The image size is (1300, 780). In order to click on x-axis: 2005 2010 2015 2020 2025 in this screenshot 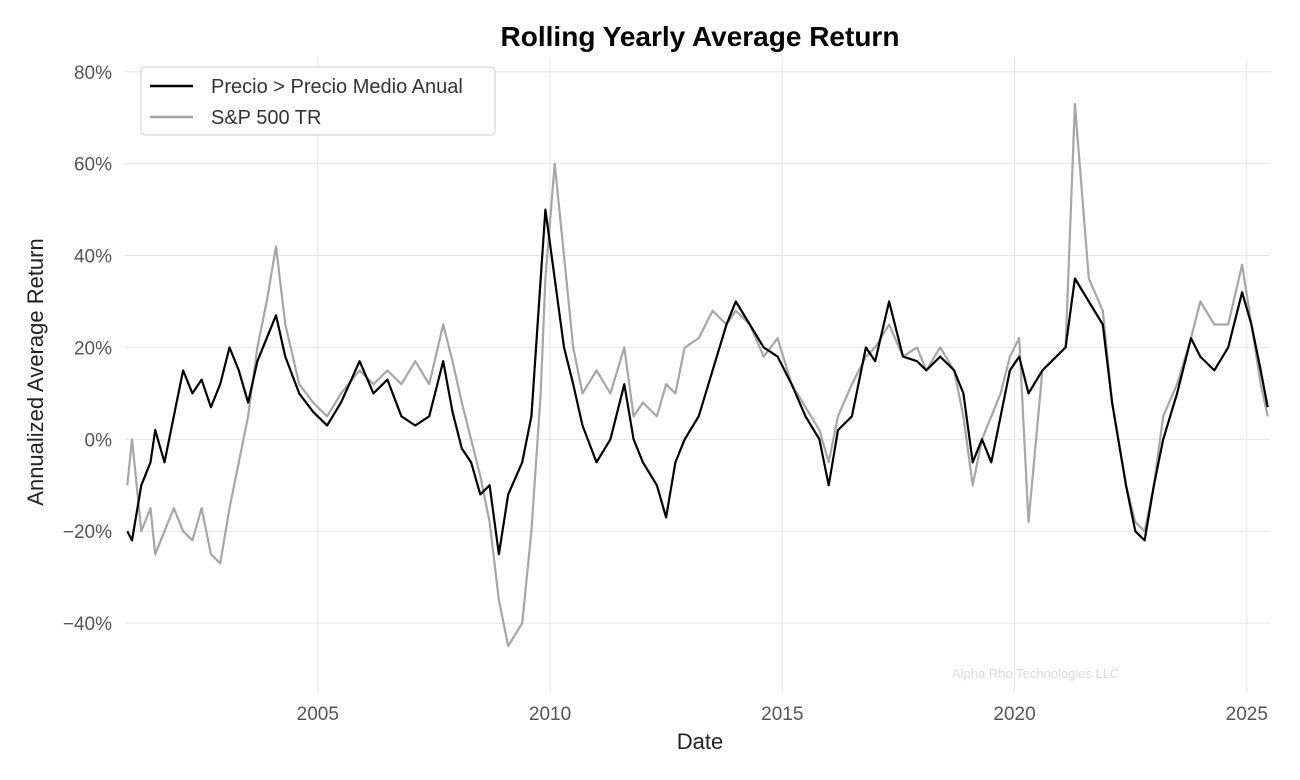, I will do `click(782, 714)`.